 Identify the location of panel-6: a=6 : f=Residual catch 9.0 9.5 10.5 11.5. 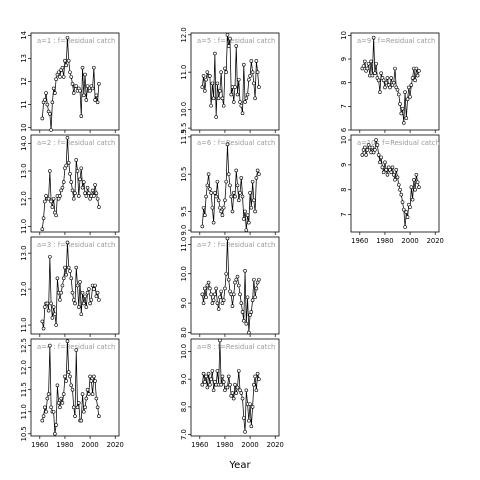
(230, 182).